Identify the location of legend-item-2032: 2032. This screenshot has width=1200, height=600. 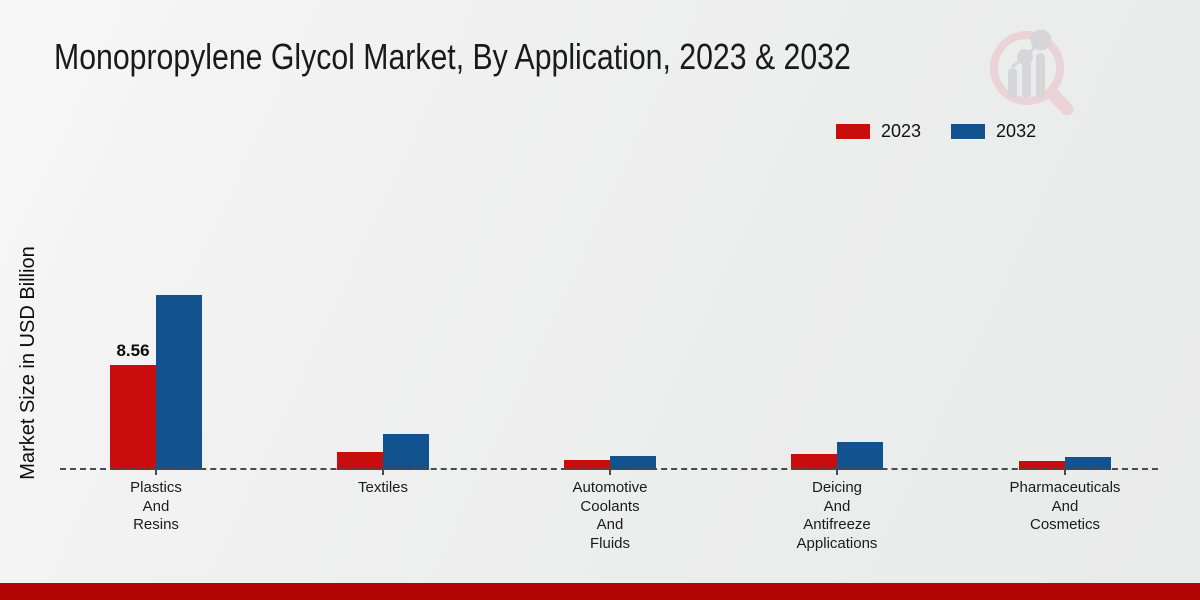
(993, 131).